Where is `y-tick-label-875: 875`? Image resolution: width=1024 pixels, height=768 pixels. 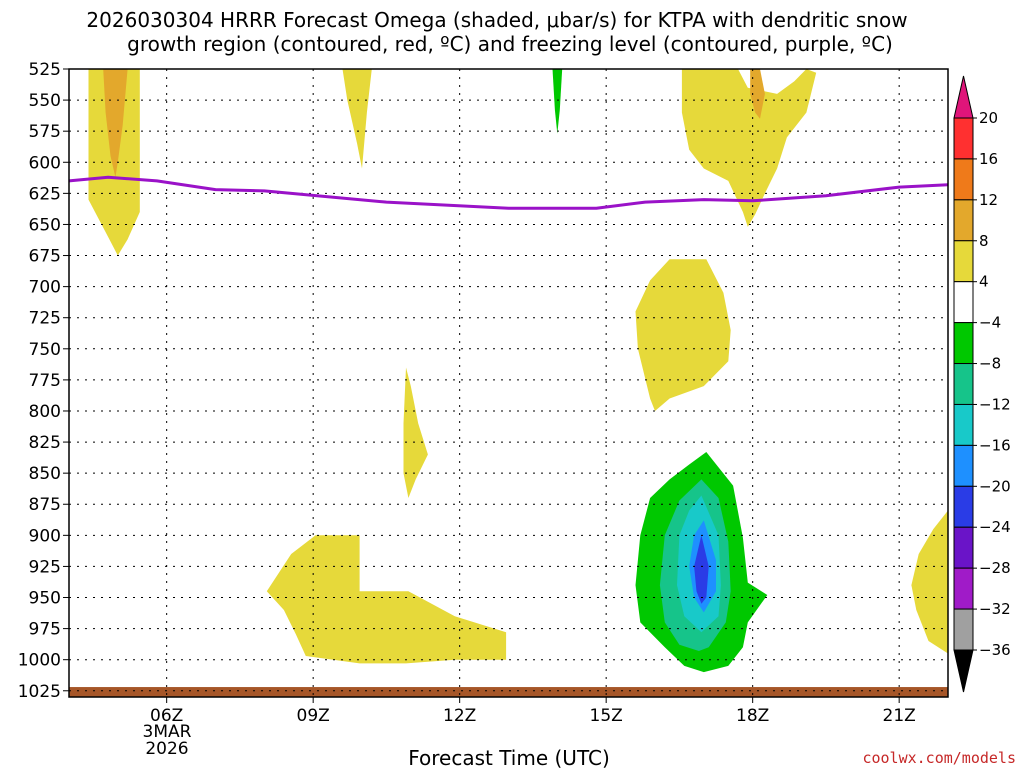
y-tick-label-875: 875 is located at coordinates (45, 505).